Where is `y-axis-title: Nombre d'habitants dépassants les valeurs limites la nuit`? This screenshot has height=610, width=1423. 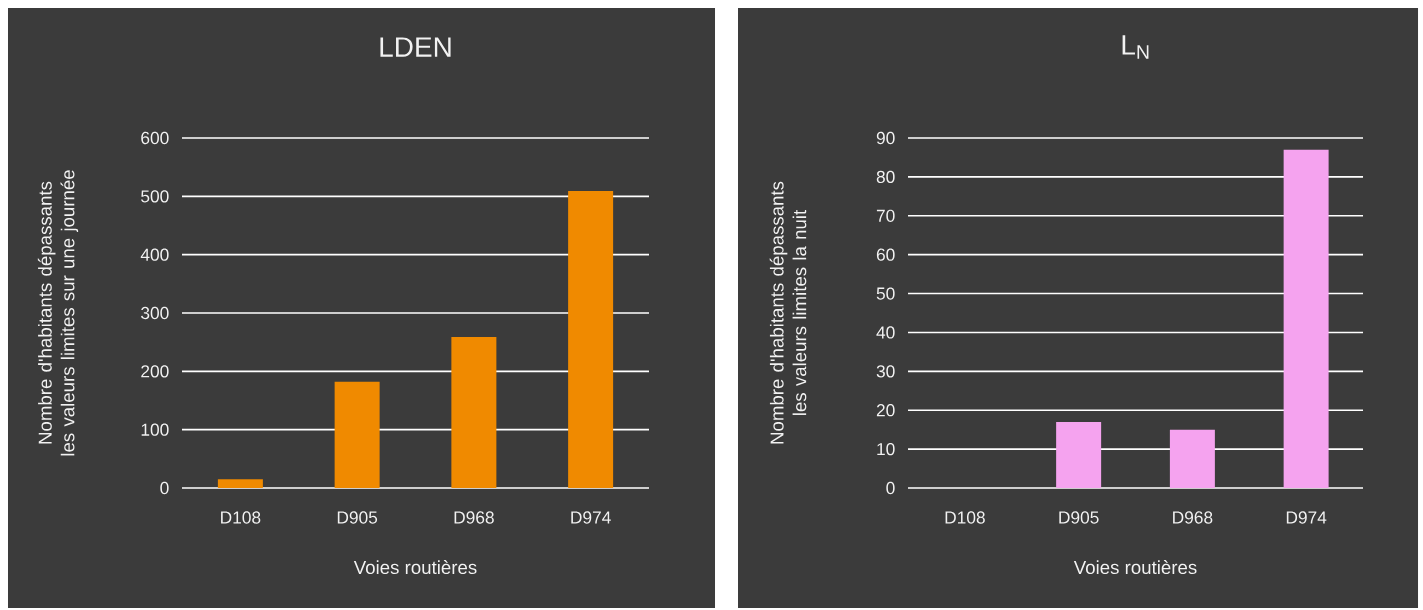 y-axis-title: Nombre d'habitants dépassants les valeurs limites la nuit is located at coordinates (788, 312).